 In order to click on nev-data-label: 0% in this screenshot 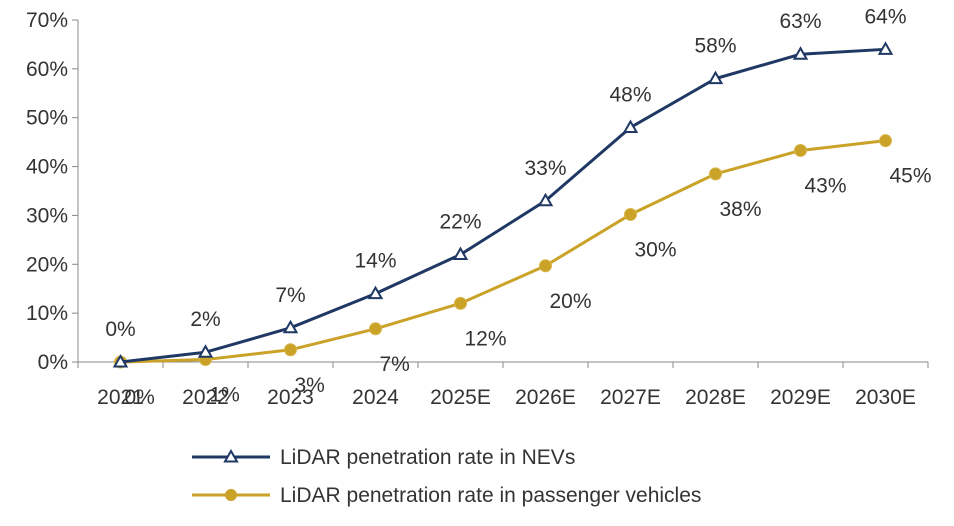, I will do `click(120, 329)`.